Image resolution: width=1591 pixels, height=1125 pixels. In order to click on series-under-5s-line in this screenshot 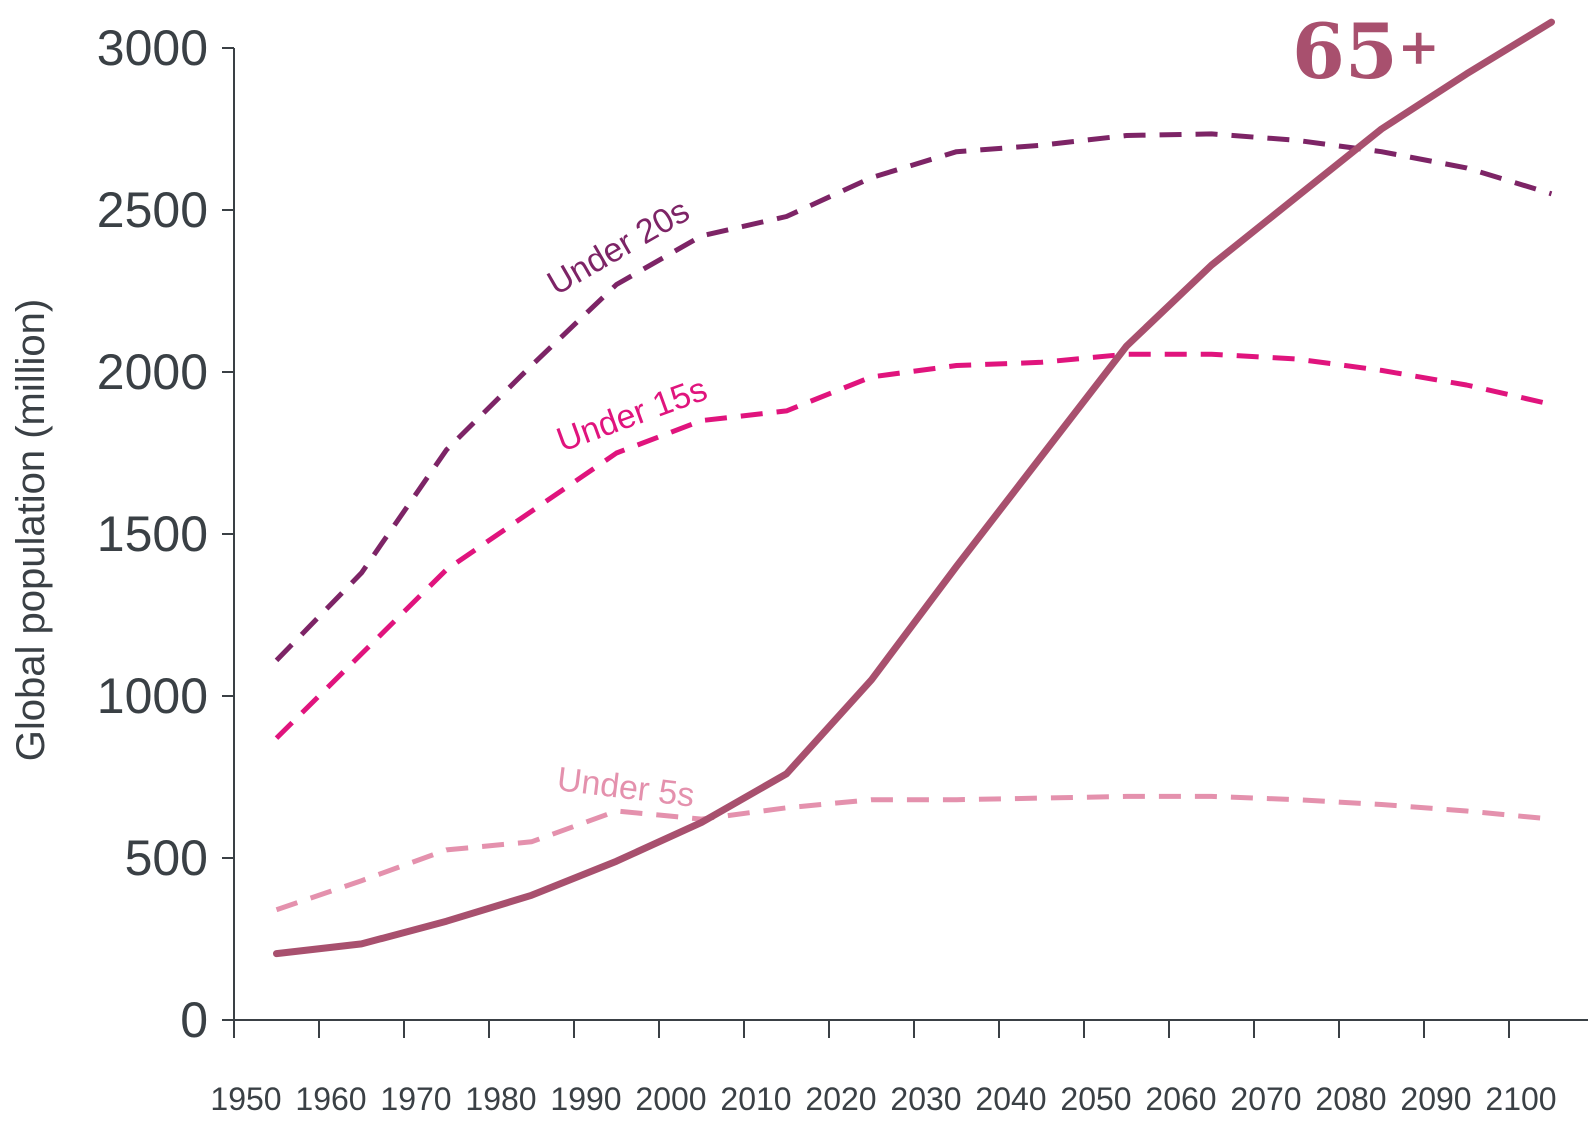, I will do `click(913, 853)`.